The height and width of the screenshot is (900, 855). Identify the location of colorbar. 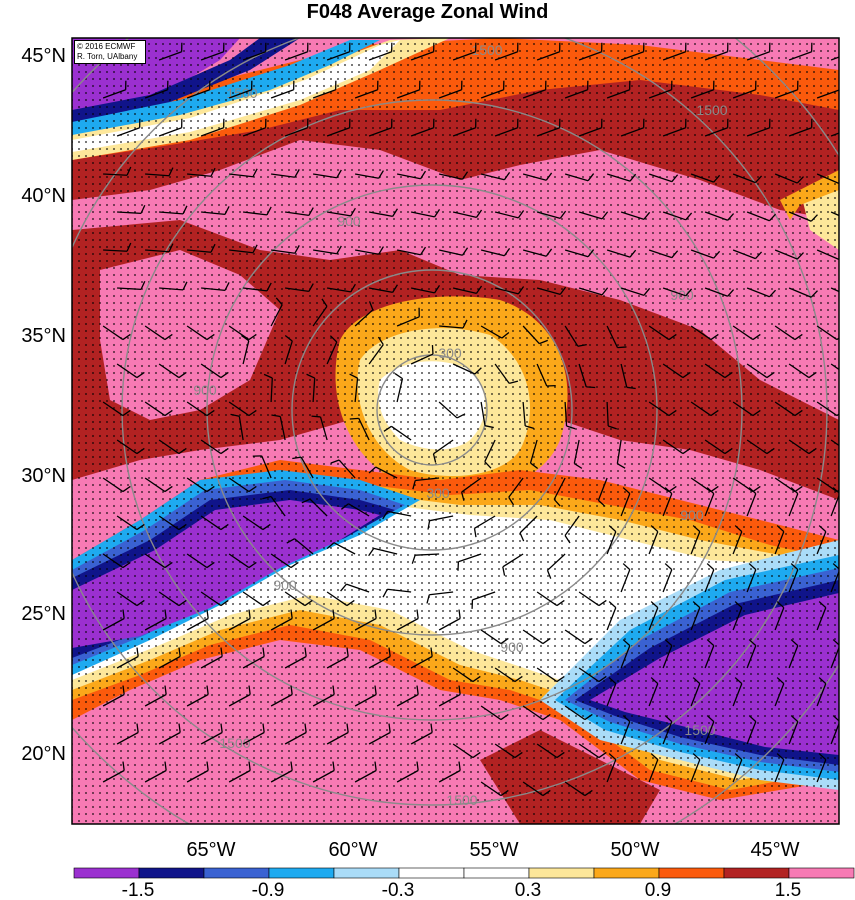
(464, 873).